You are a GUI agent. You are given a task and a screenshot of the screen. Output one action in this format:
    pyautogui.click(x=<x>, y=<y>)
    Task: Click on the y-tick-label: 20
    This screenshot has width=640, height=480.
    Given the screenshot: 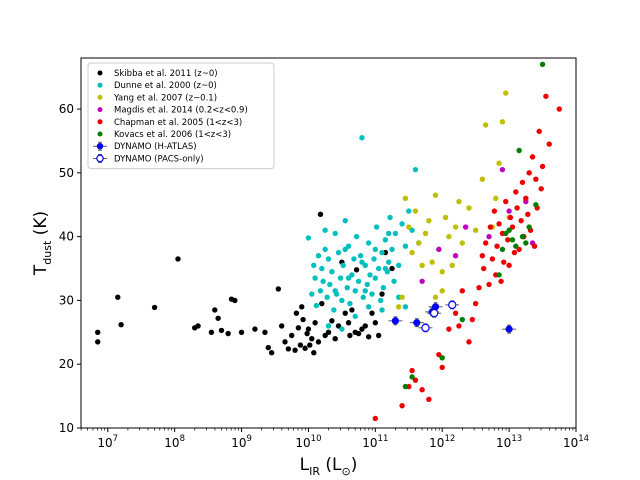 What is the action you would take?
    pyautogui.click(x=66, y=364)
    